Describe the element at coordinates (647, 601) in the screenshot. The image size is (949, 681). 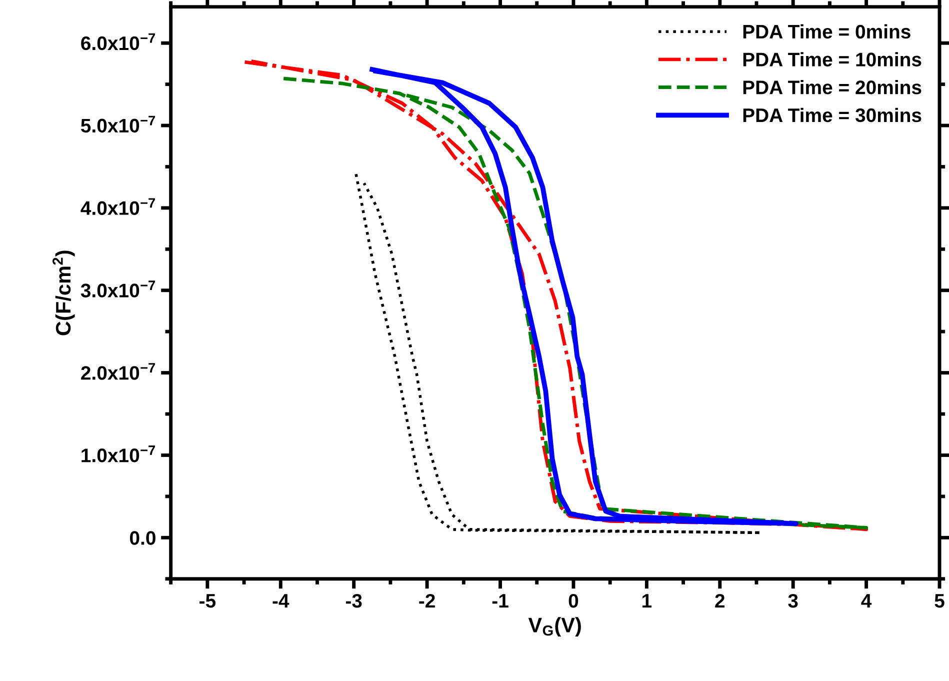
I see `x-tick-label: 1` at that location.